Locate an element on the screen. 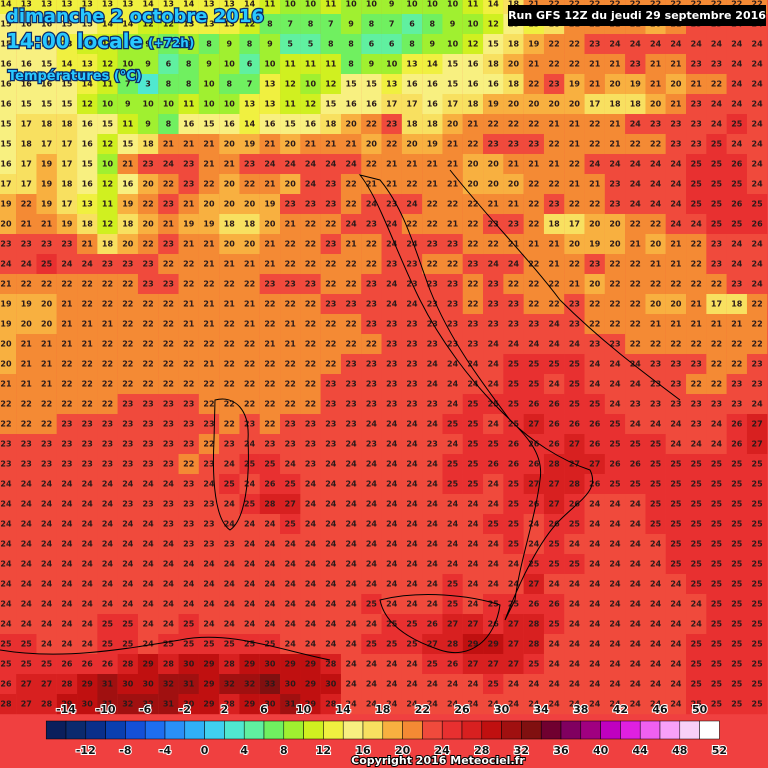 The width and height of the screenshot is (768, 768). temperature-value: 10 is located at coordinates (473, 24).